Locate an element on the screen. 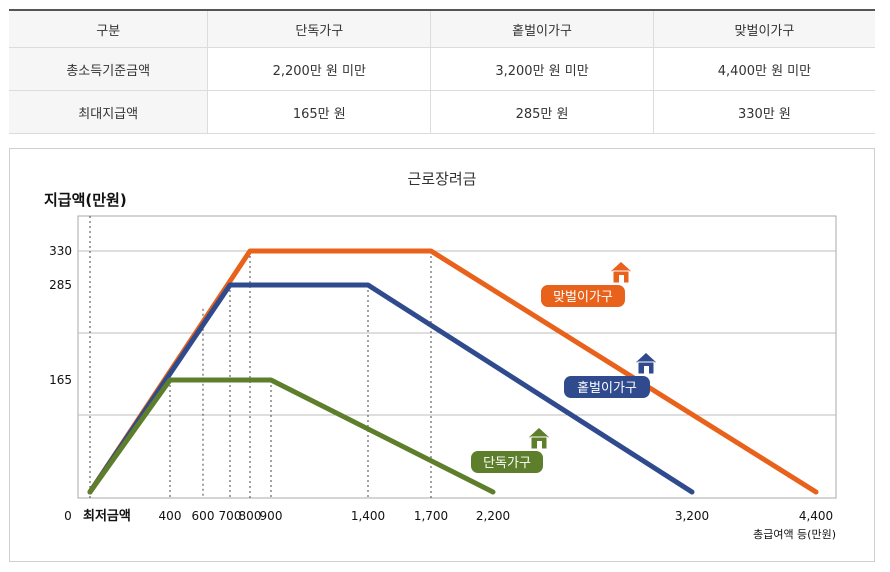  x-min-label: 최저금액 is located at coordinates (107, 516).